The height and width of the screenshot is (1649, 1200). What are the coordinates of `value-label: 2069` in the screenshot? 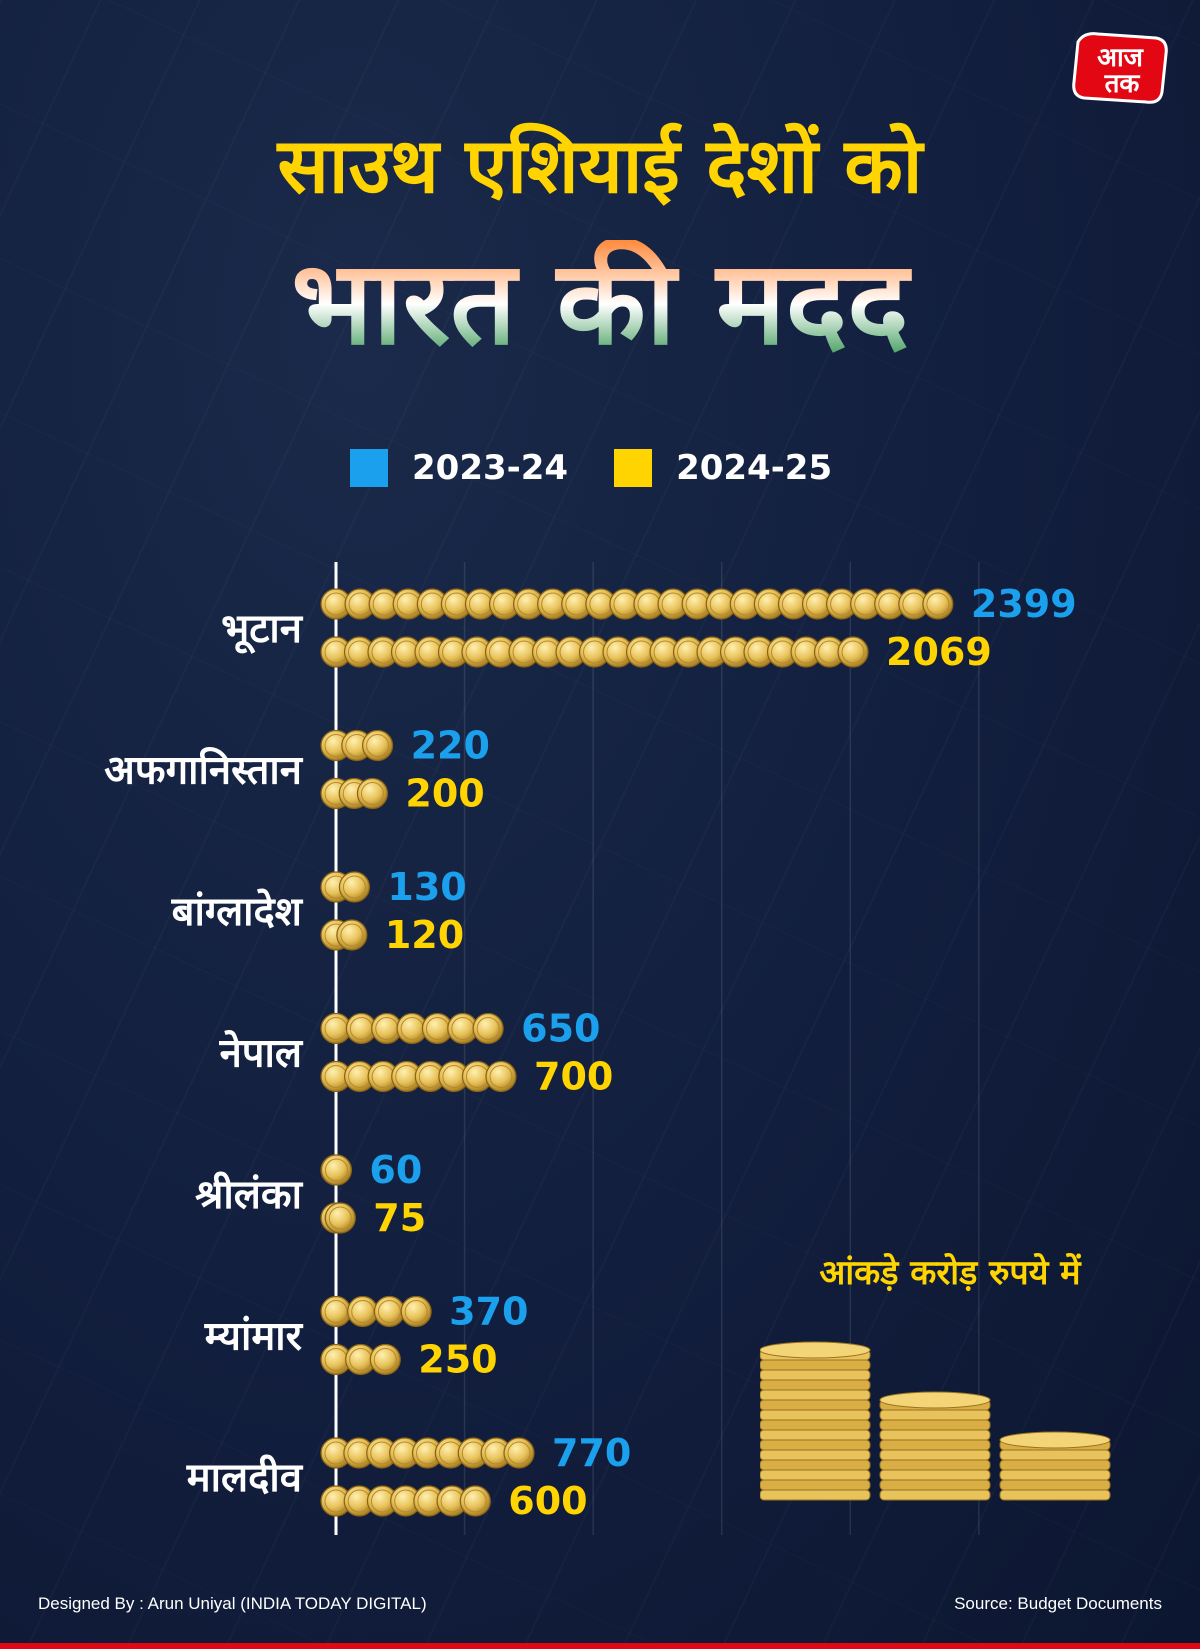 It's located at (939, 652).